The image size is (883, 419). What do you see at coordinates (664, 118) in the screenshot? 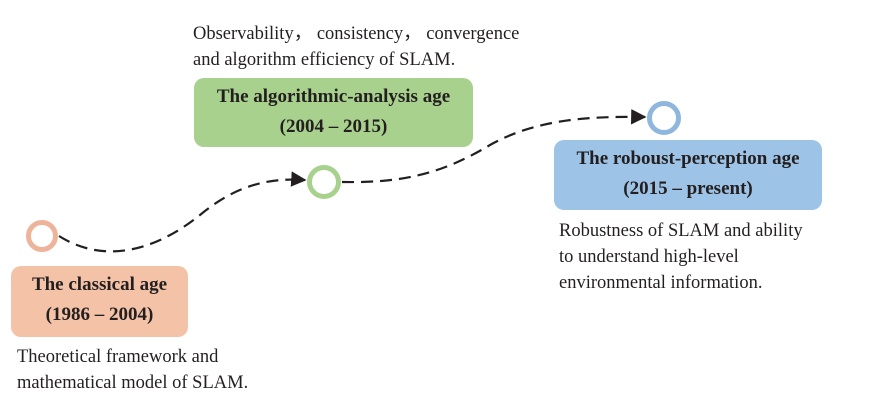
I see `robust-milestone-ring` at bounding box center [664, 118].